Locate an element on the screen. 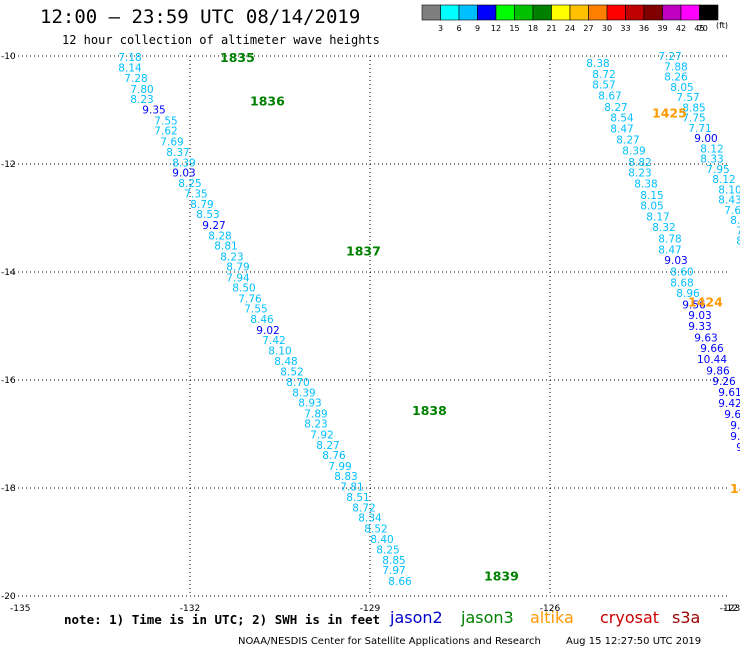 The width and height of the screenshot is (740, 650). x-tick-label: -126 is located at coordinates (550, 609).